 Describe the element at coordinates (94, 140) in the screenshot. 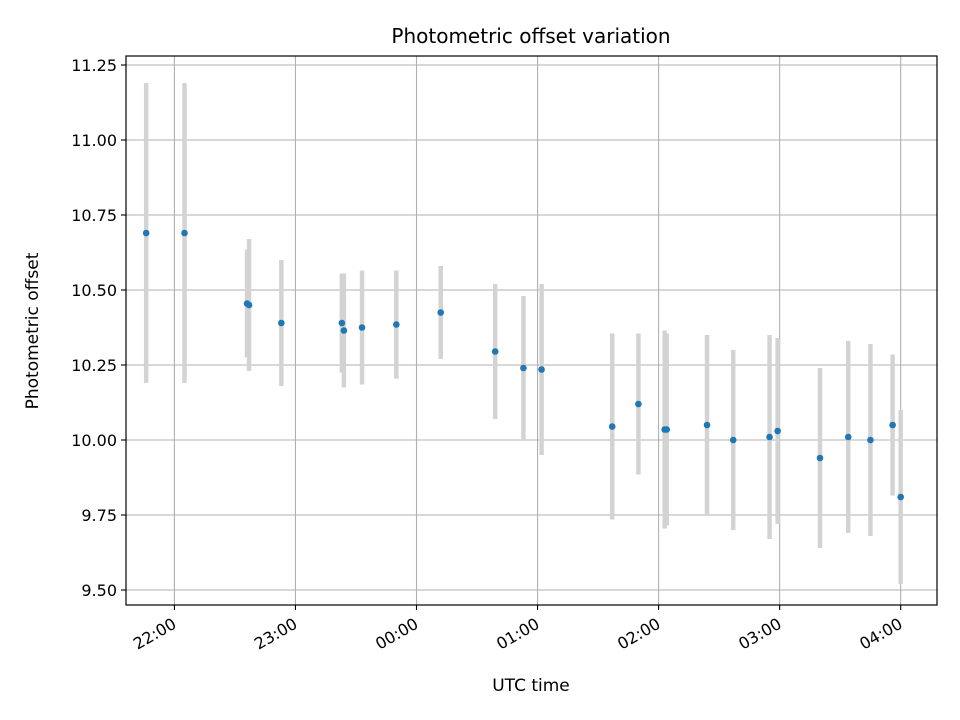

I see `y-tick-label: 11.00` at that location.